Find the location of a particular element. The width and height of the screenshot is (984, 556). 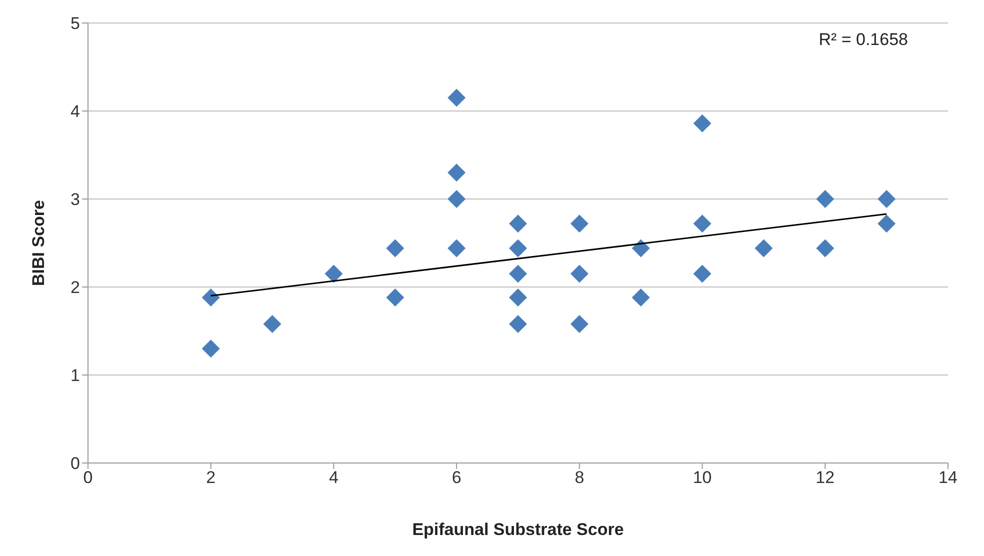

y-tick-label: 2 is located at coordinates (75, 288).